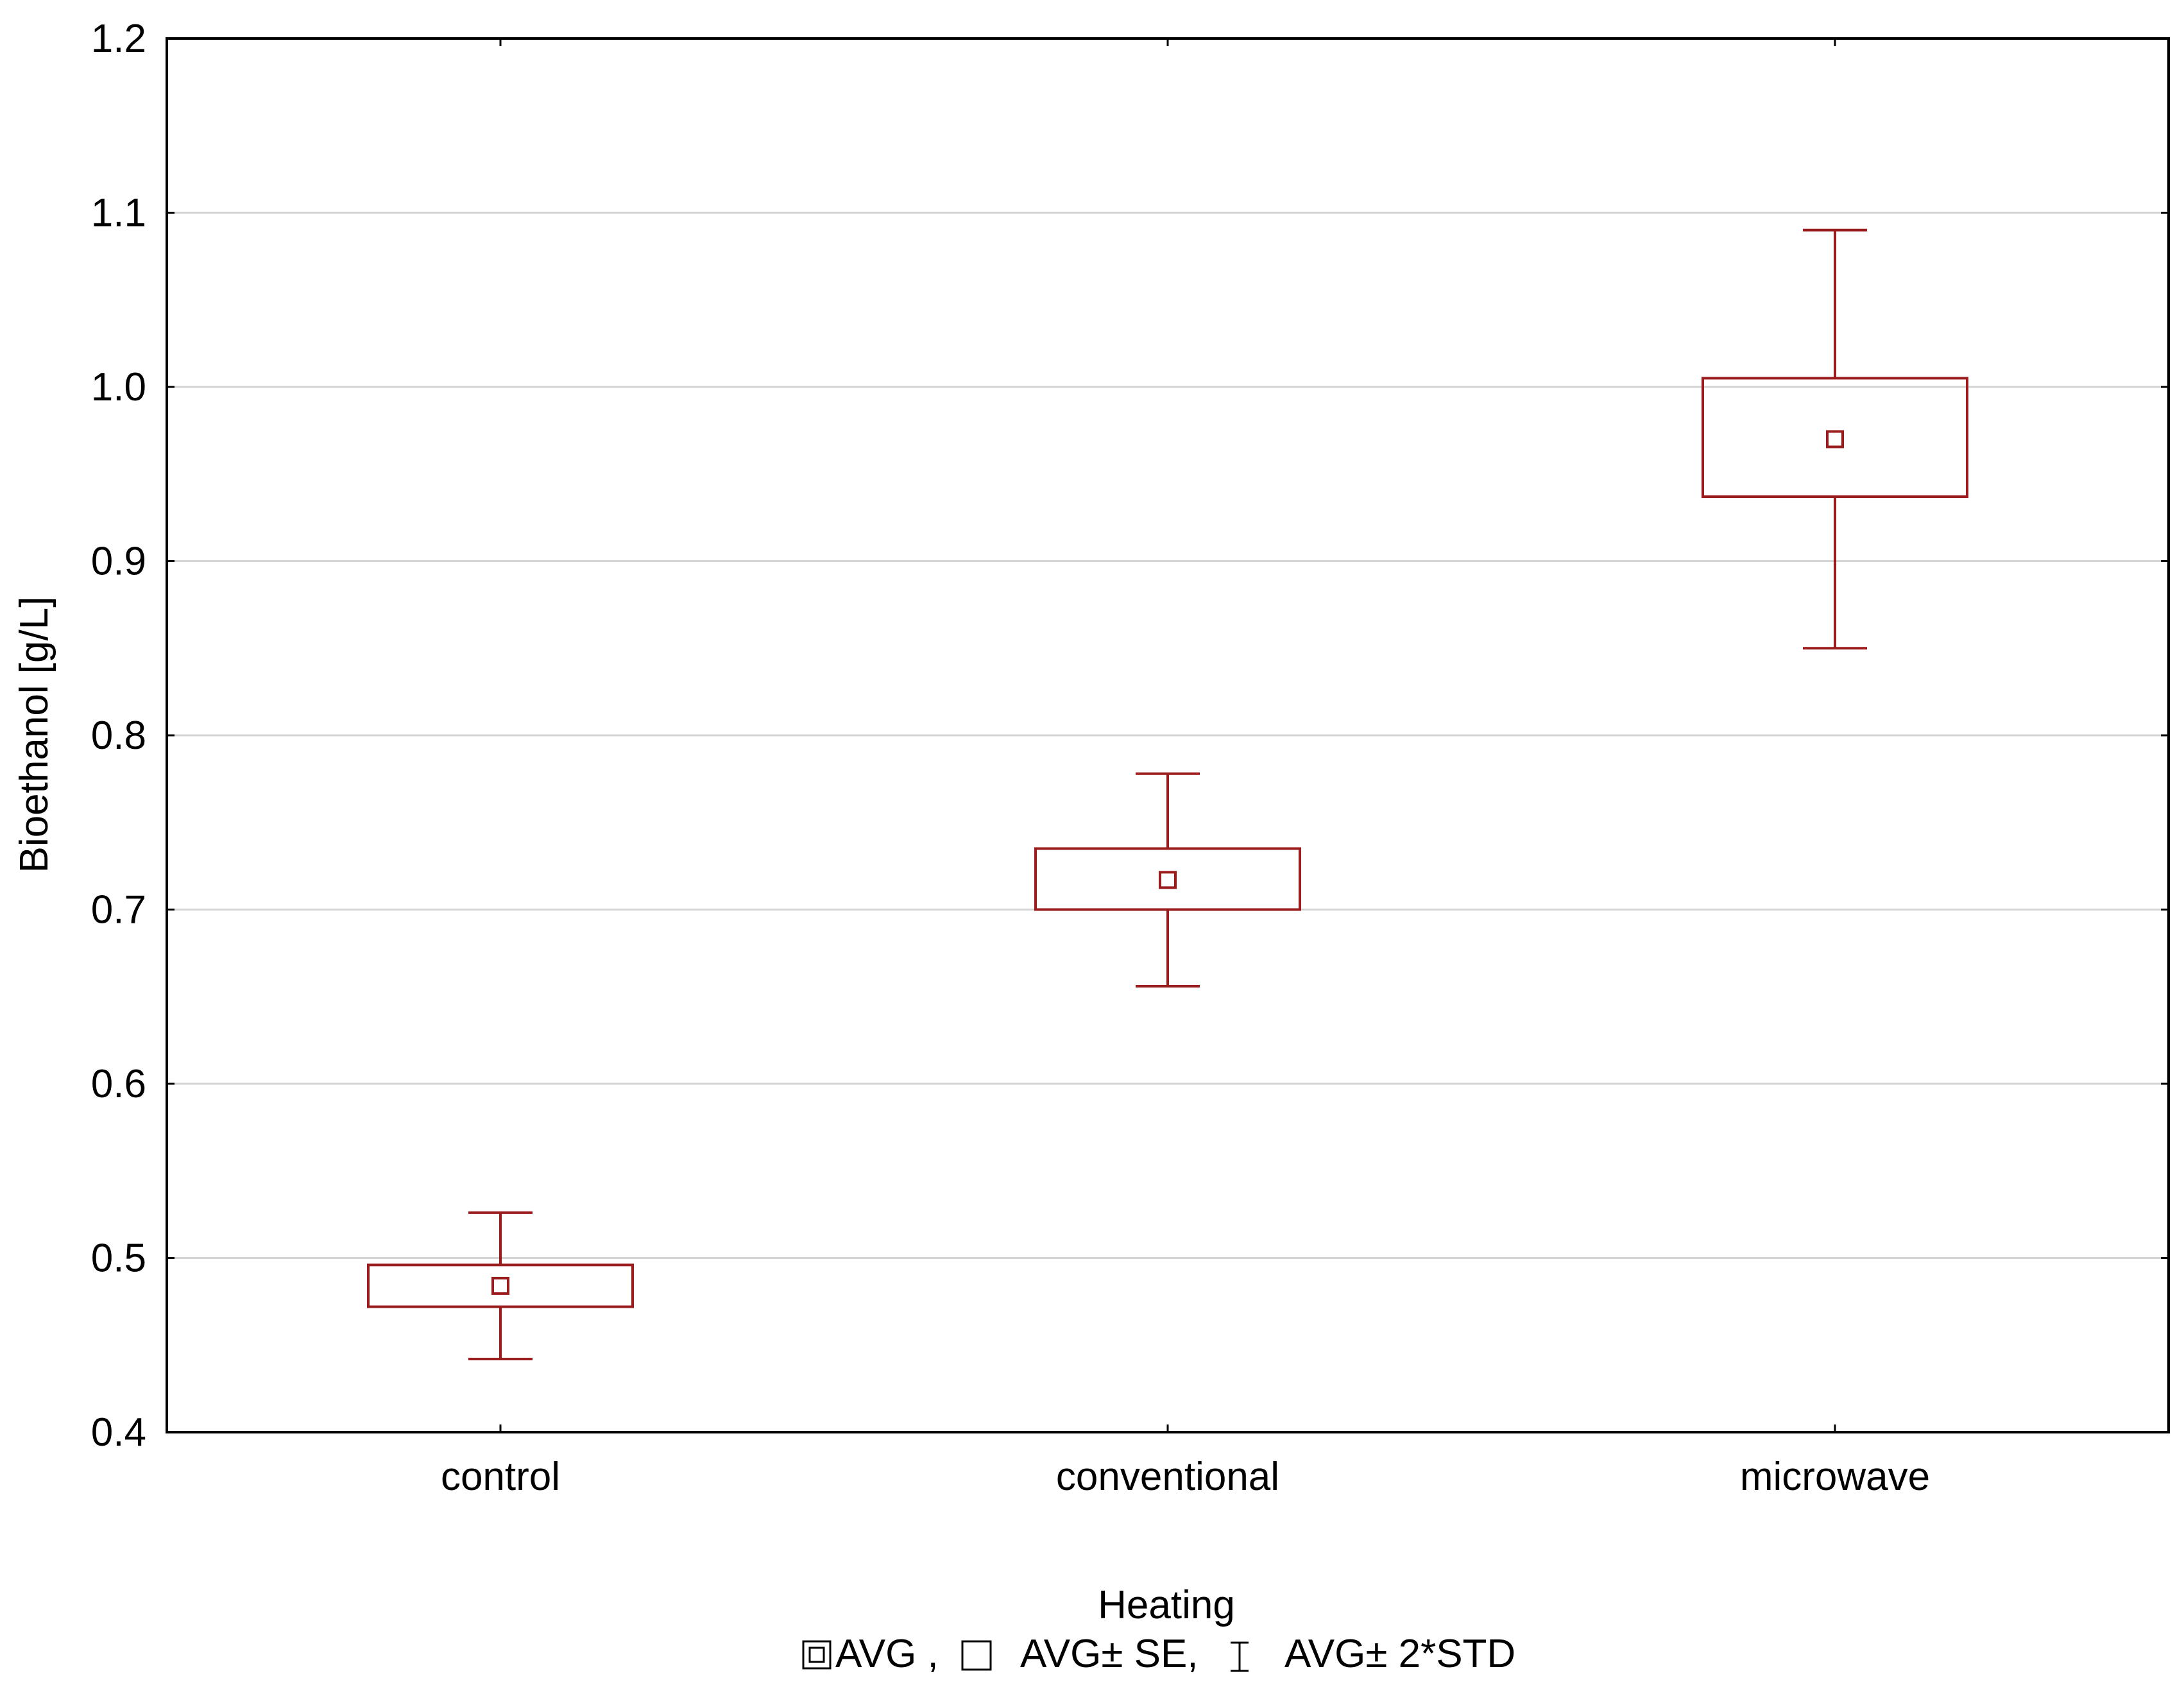 Image resolution: width=2184 pixels, height=1685 pixels. What do you see at coordinates (817, 1655) in the screenshot?
I see `avg-marker-icon` at bounding box center [817, 1655].